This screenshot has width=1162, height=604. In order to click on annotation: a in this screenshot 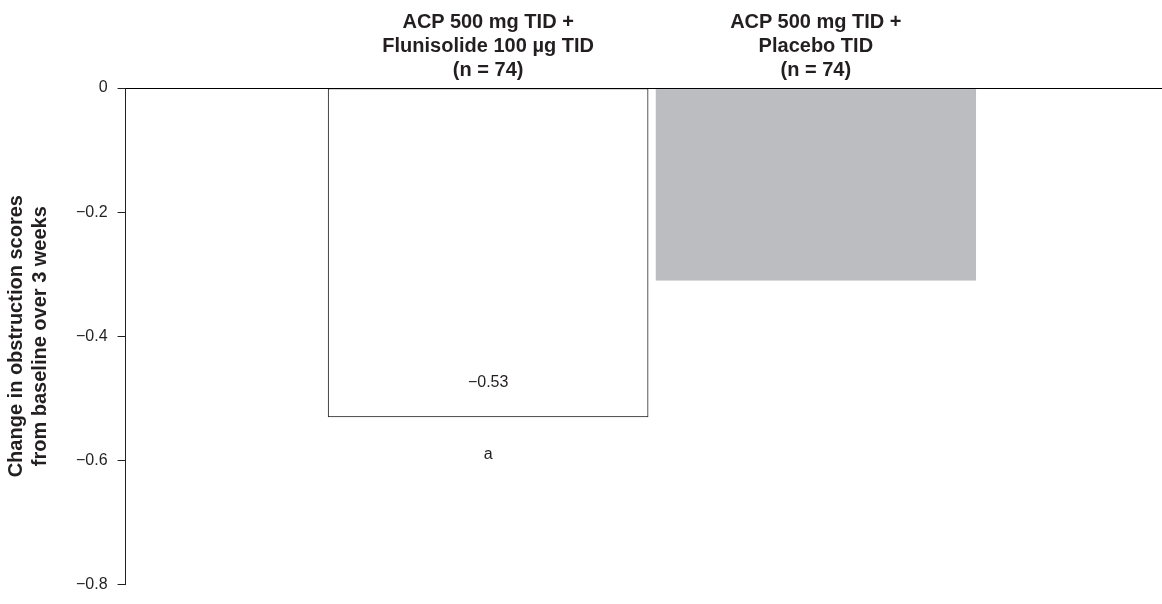, I will do `click(488, 454)`.